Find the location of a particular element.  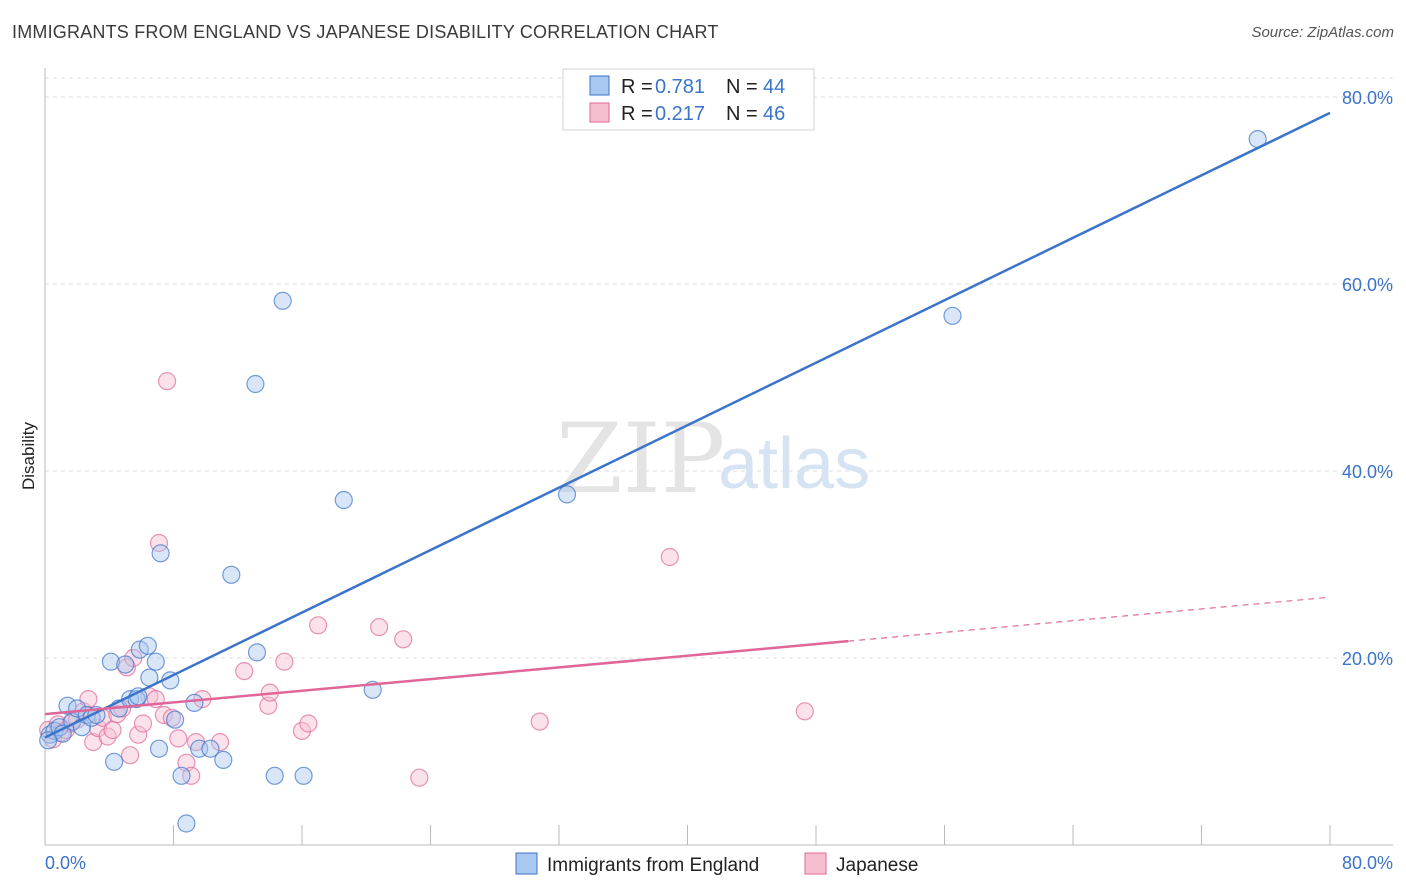

y-tick-label-80: 80.0% is located at coordinates (1367, 98).